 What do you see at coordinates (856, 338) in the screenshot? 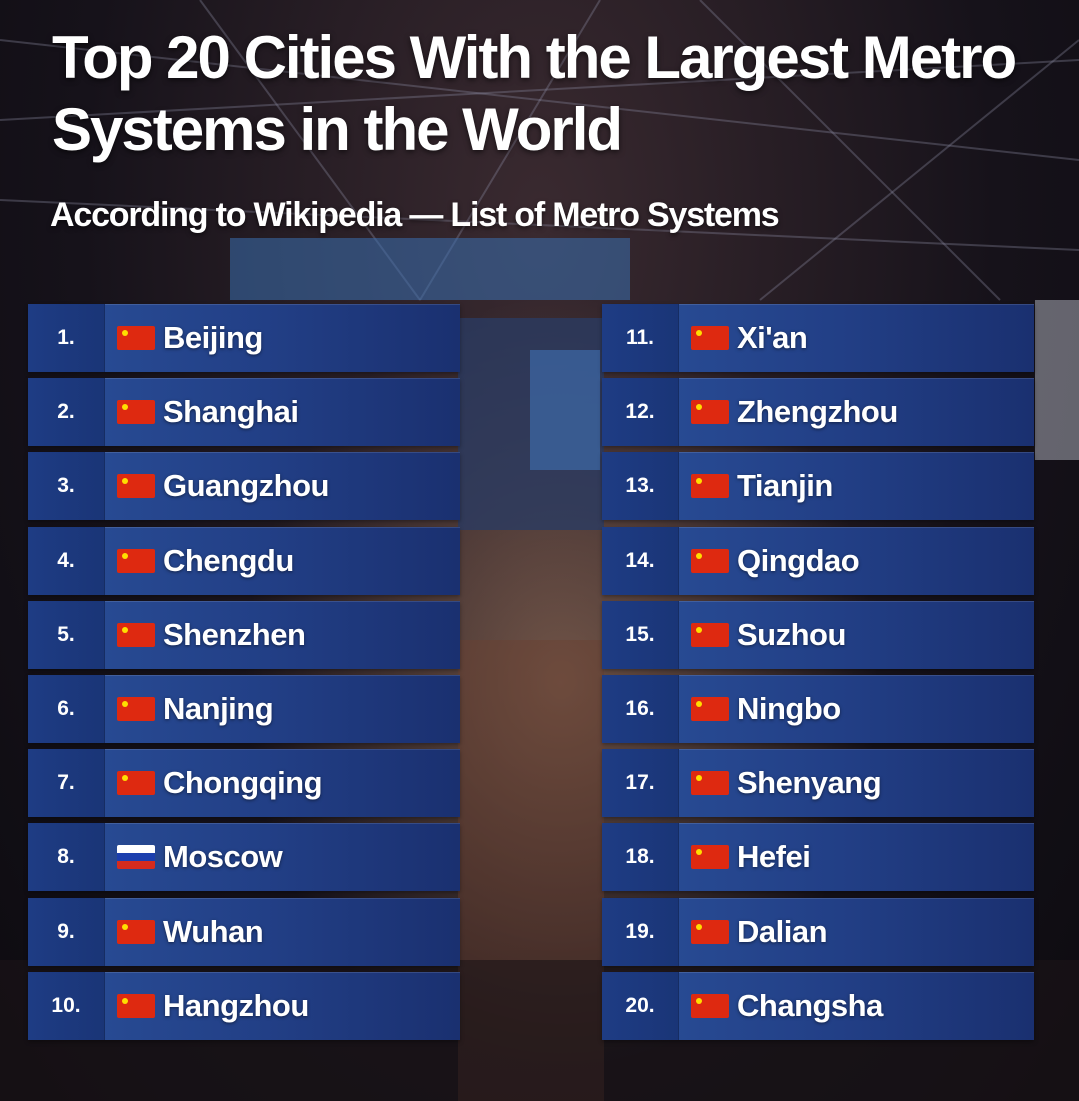
I see `city-entry: Xi'an` at bounding box center [856, 338].